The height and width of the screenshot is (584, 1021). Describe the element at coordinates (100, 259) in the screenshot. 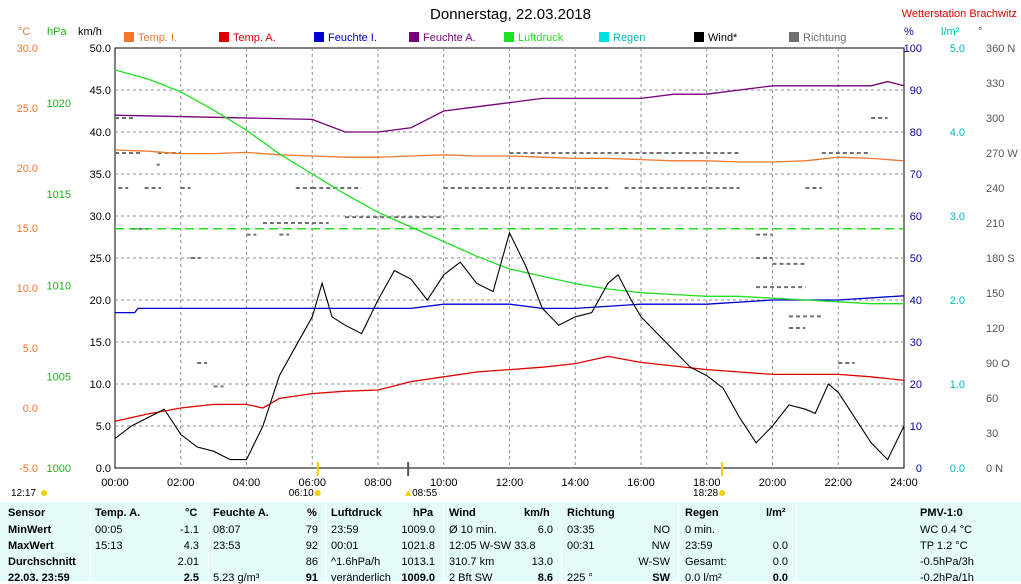

I see `kmh-axis-tick: 25.0` at that location.